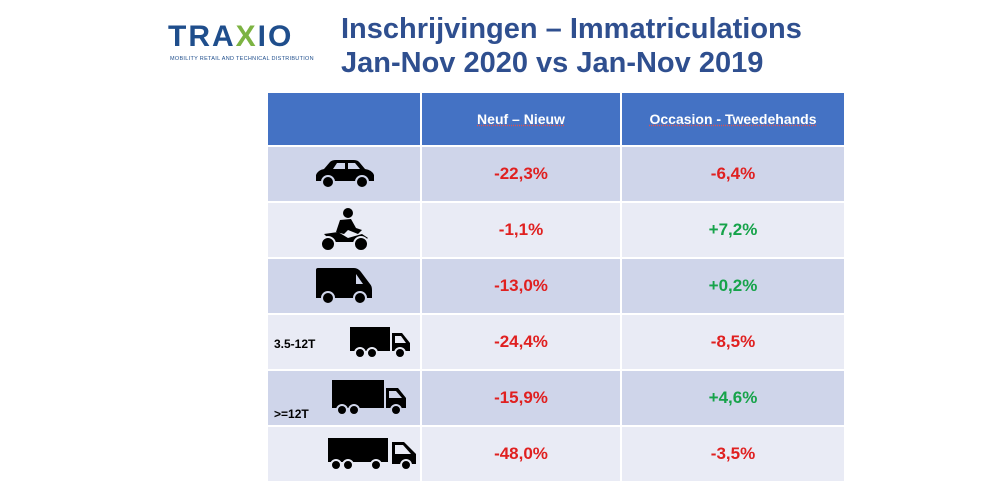  Describe the element at coordinates (732, 173) in the screenshot. I see `used-value: -6,4%` at that location.